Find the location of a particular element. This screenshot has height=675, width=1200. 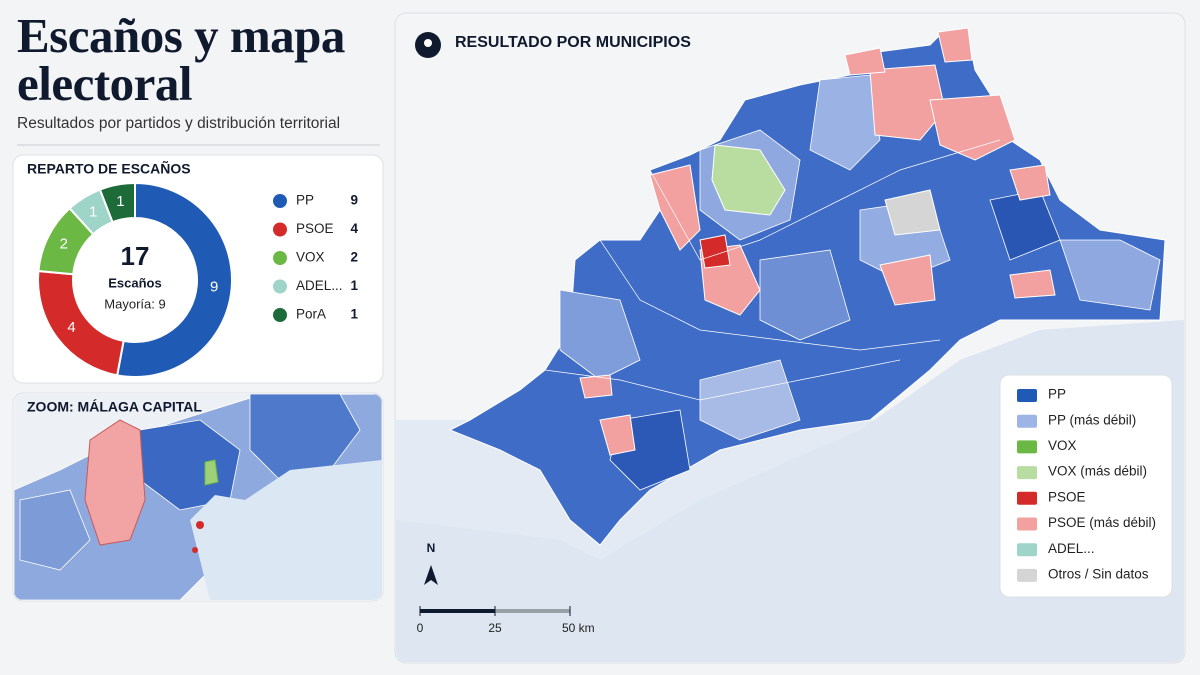

zoom-title: ZOOM: MÁLAGA CAPITAL is located at coordinates (114, 407).